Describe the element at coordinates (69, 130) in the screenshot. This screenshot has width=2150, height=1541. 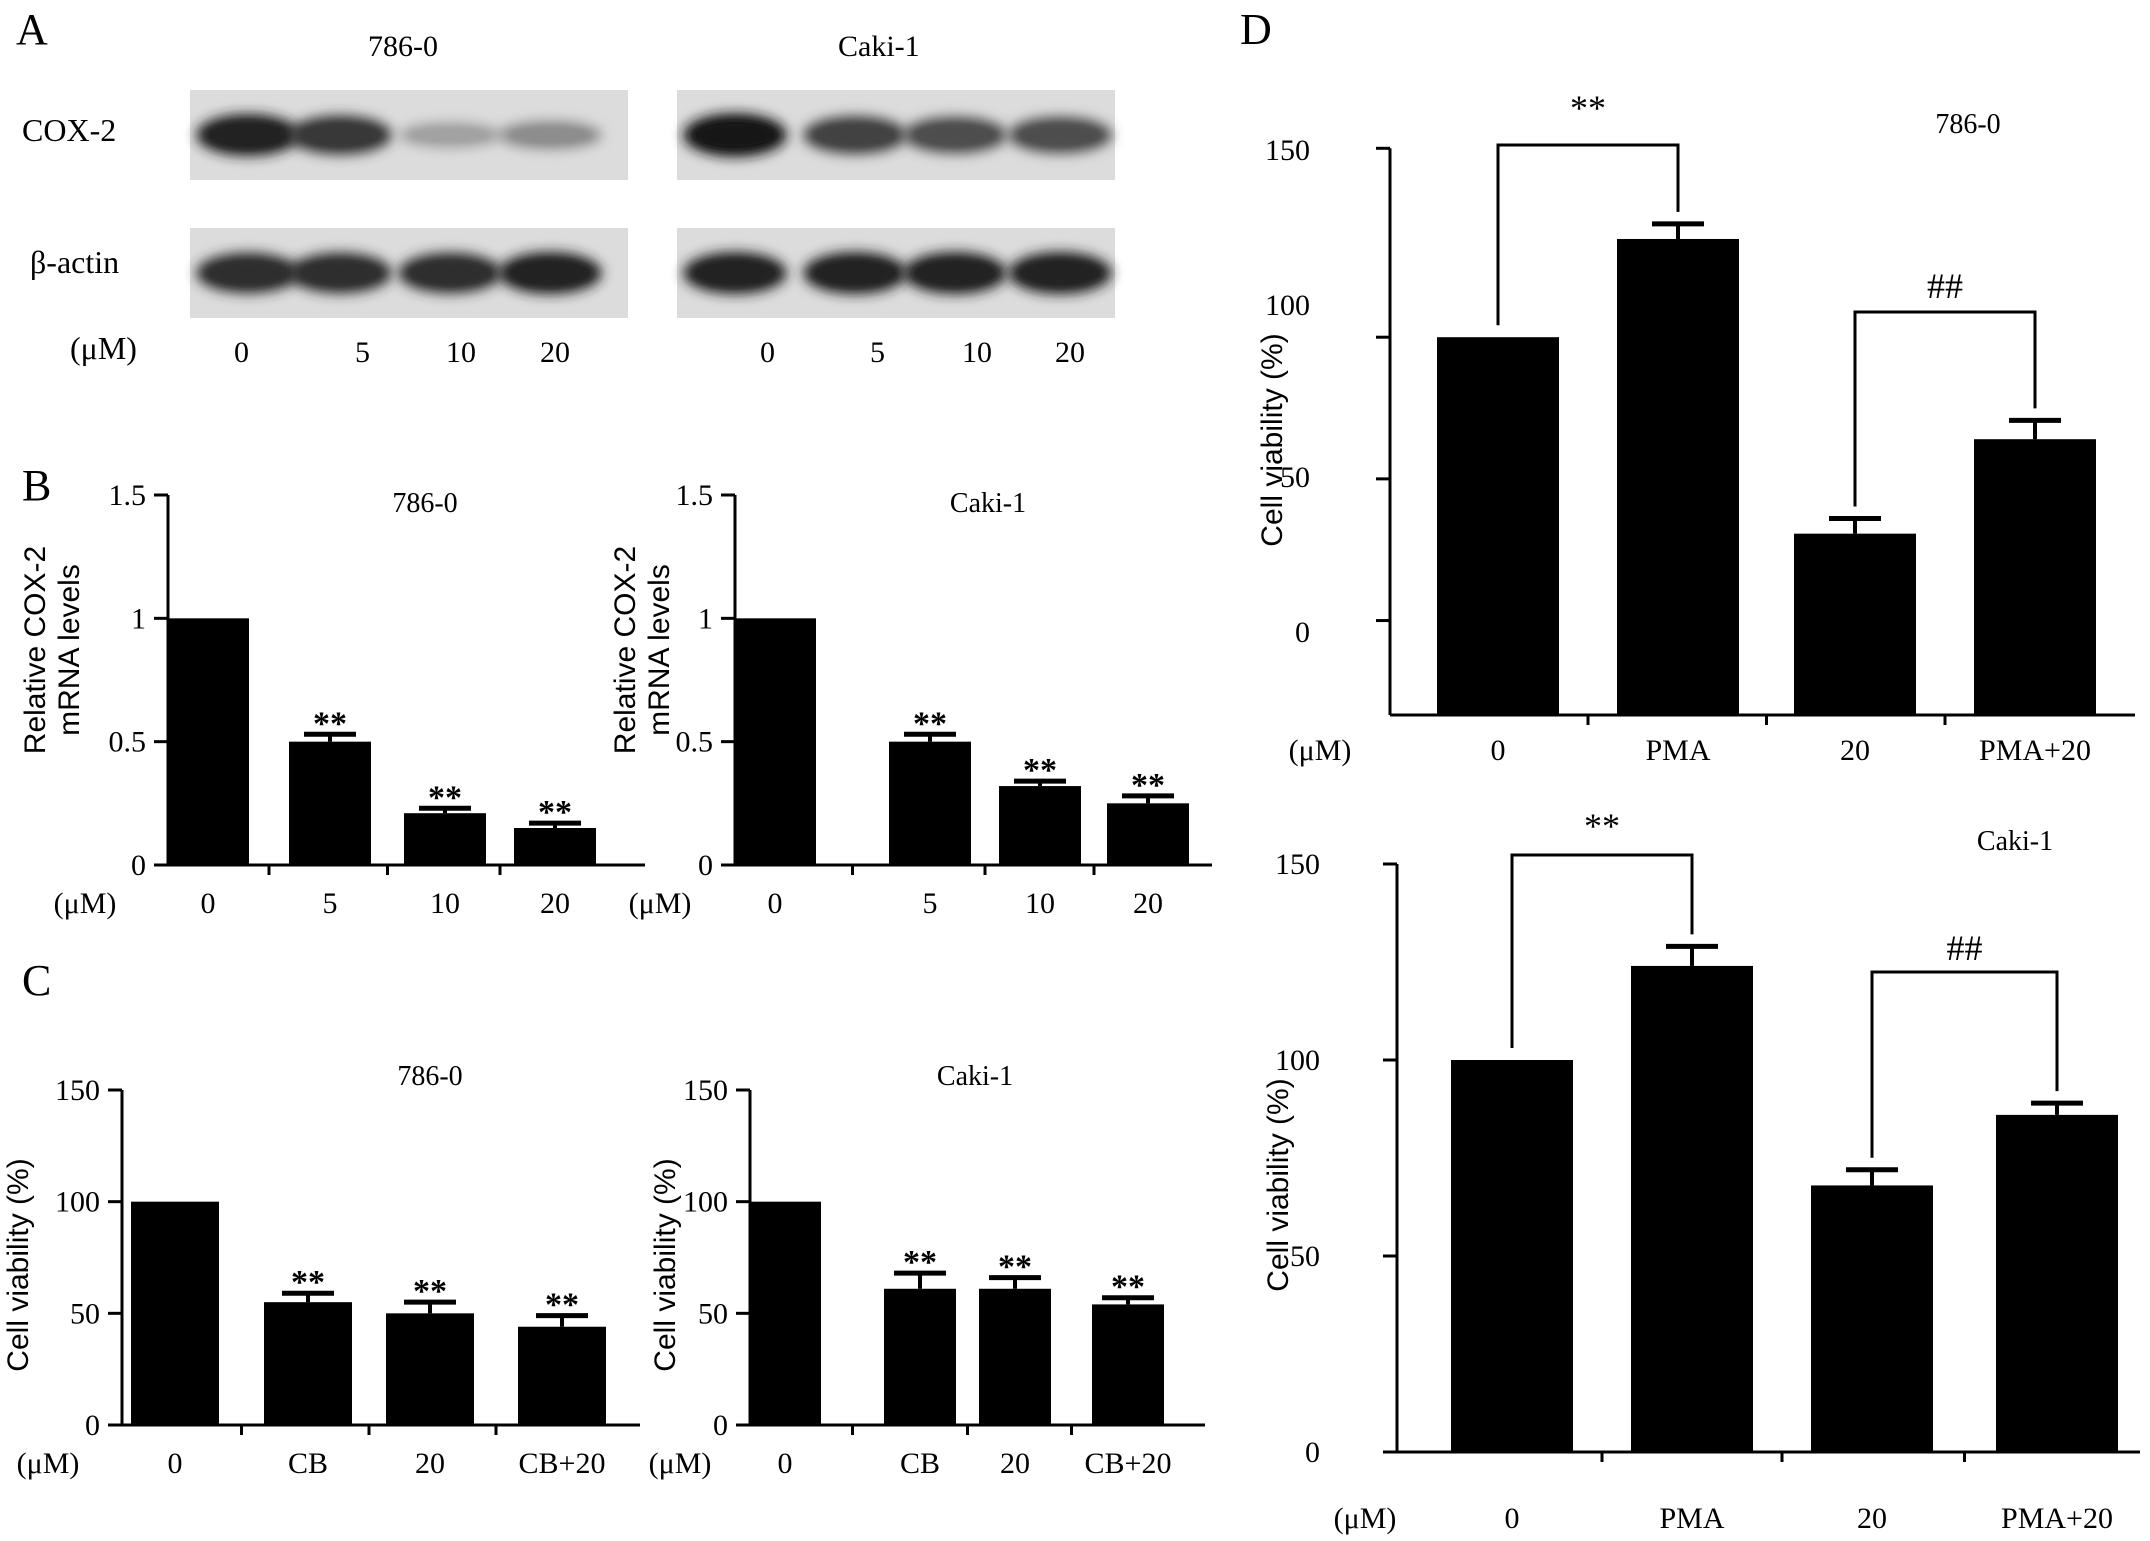
I see `blot-row-label-cox2: COX-2` at that location.